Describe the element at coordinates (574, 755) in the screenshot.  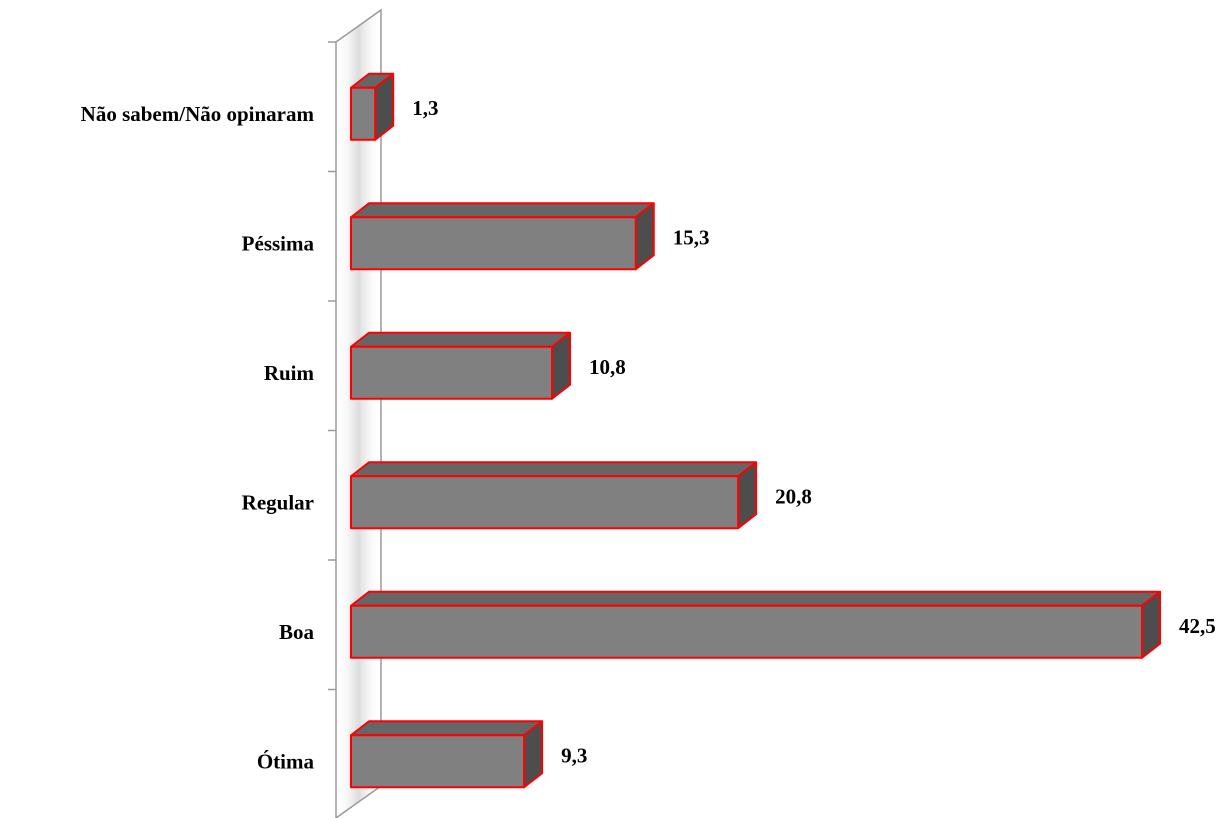
I see `value-label: 9,3` at that location.